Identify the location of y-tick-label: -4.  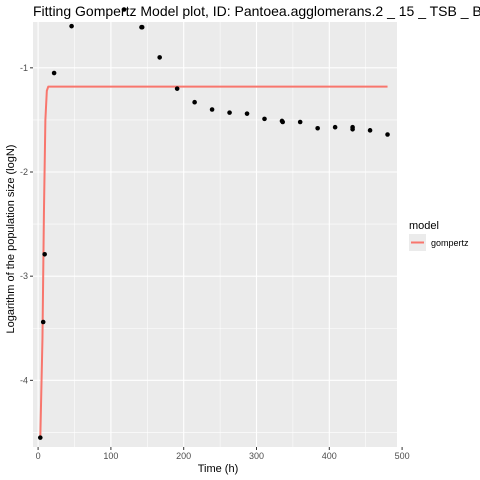
(24, 380).